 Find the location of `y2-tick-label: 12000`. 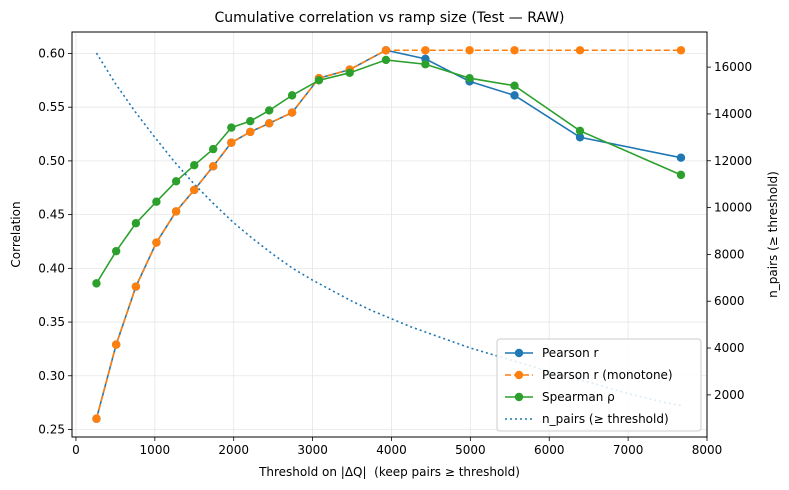

y2-tick-label: 12000 is located at coordinates (733, 161).